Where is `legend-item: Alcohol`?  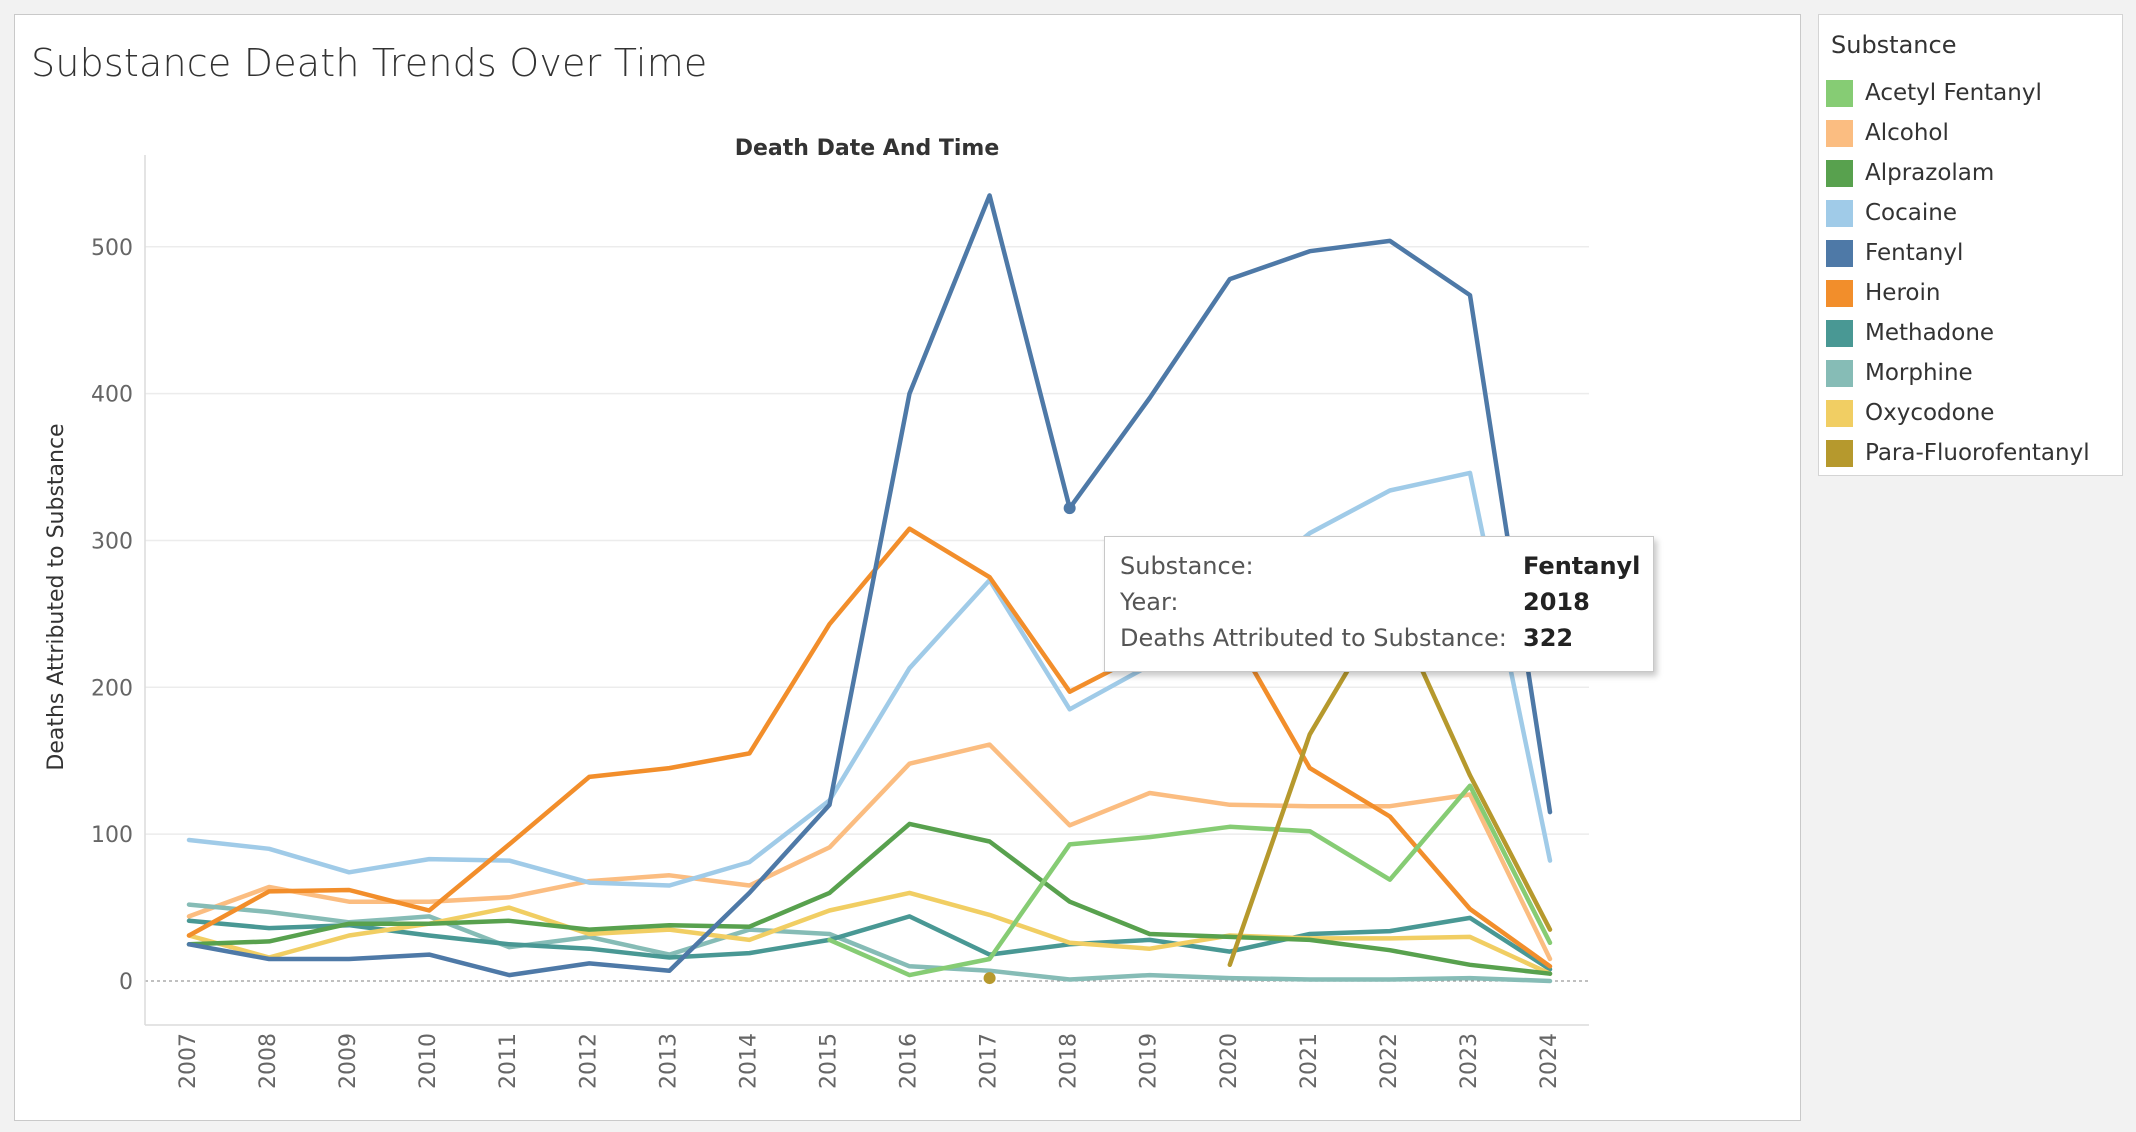
legend-item: Alcohol is located at coordinates (1970, 133).